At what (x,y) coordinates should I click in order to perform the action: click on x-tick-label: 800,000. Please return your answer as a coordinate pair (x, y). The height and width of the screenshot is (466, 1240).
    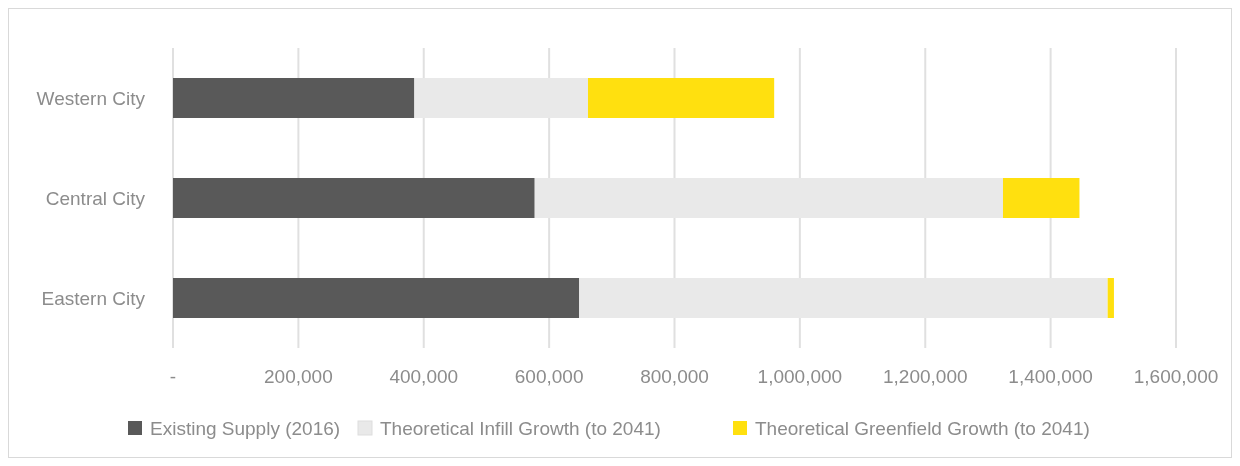
    Looking at the image, I should click on (674, 376).